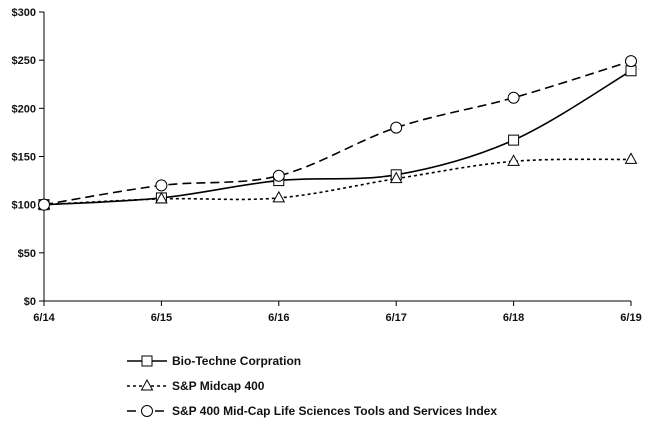 Image resolution: width=647 pixels, height=423 pixels. Describe the element at coordinates (24, 13) in the screenshot. I see `y-tick-label: $300` at that location.